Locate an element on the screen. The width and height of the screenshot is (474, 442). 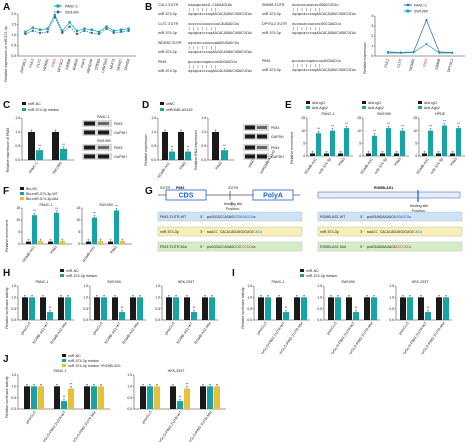
legend-c-1: miR-NC is located at coordinates (34, 104).